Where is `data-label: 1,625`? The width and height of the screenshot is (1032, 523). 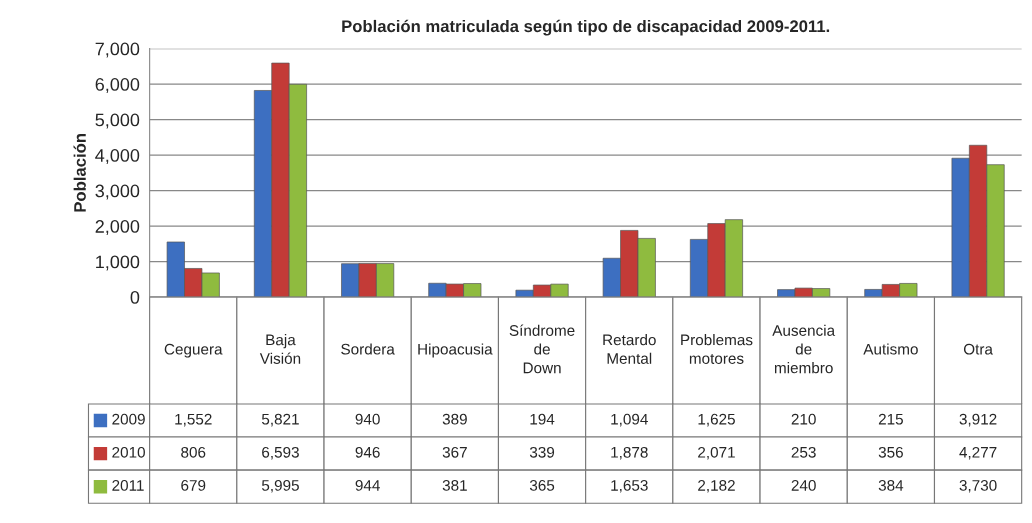 data-label: 1,625 is located at coordinates (716, 420).